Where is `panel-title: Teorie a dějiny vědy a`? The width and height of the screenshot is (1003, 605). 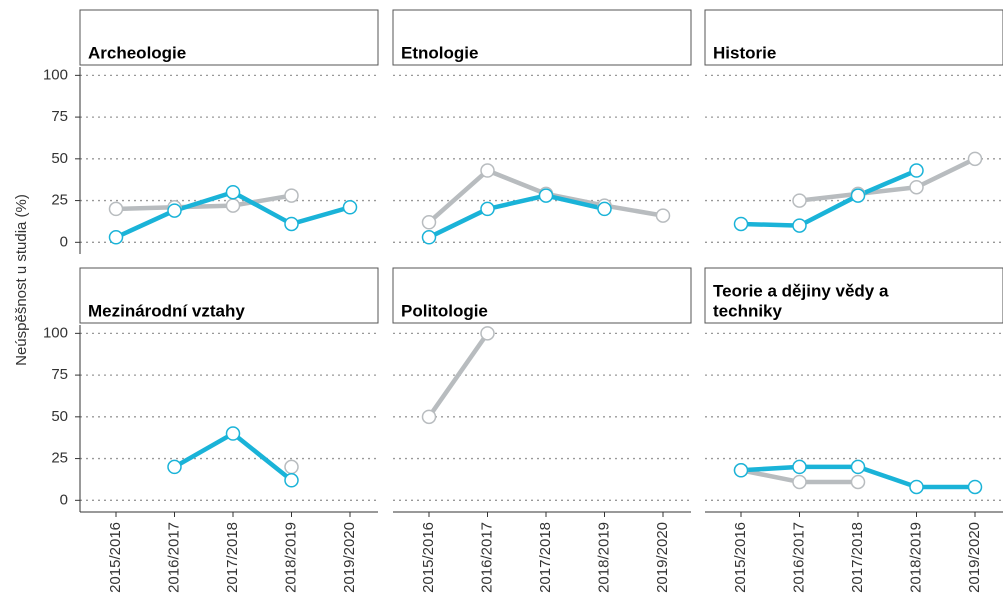
panel-title: Teorie a dějiny vědy a is located at coordinates (801, 290).